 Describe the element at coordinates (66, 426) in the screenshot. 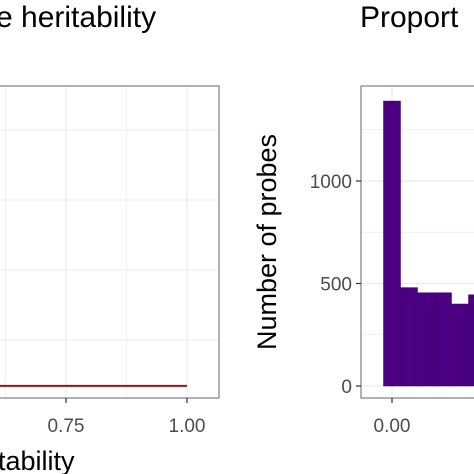

I see `left-x-tick-label: 0.75` at that location.